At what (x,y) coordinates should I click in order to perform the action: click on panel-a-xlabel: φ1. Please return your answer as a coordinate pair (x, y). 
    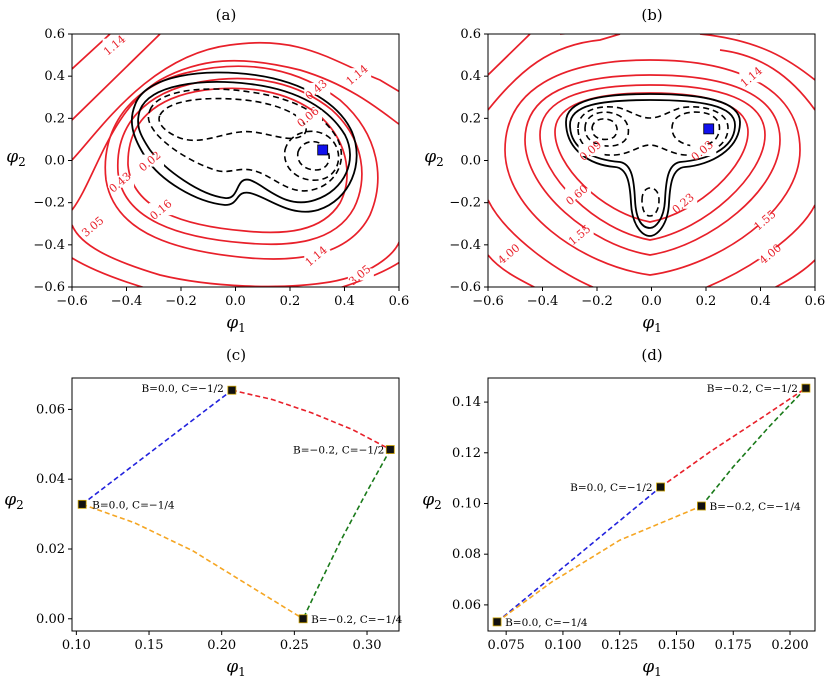
    Looking at the image, I should click on (236, 324).